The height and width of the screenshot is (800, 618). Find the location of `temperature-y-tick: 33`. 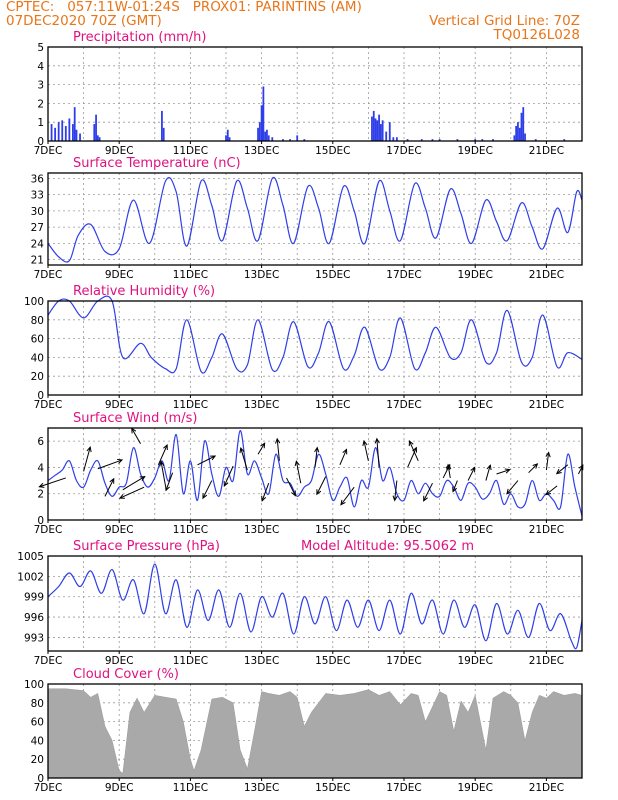

temperature-y-tick: 33 is located at coordinates (37, 196).